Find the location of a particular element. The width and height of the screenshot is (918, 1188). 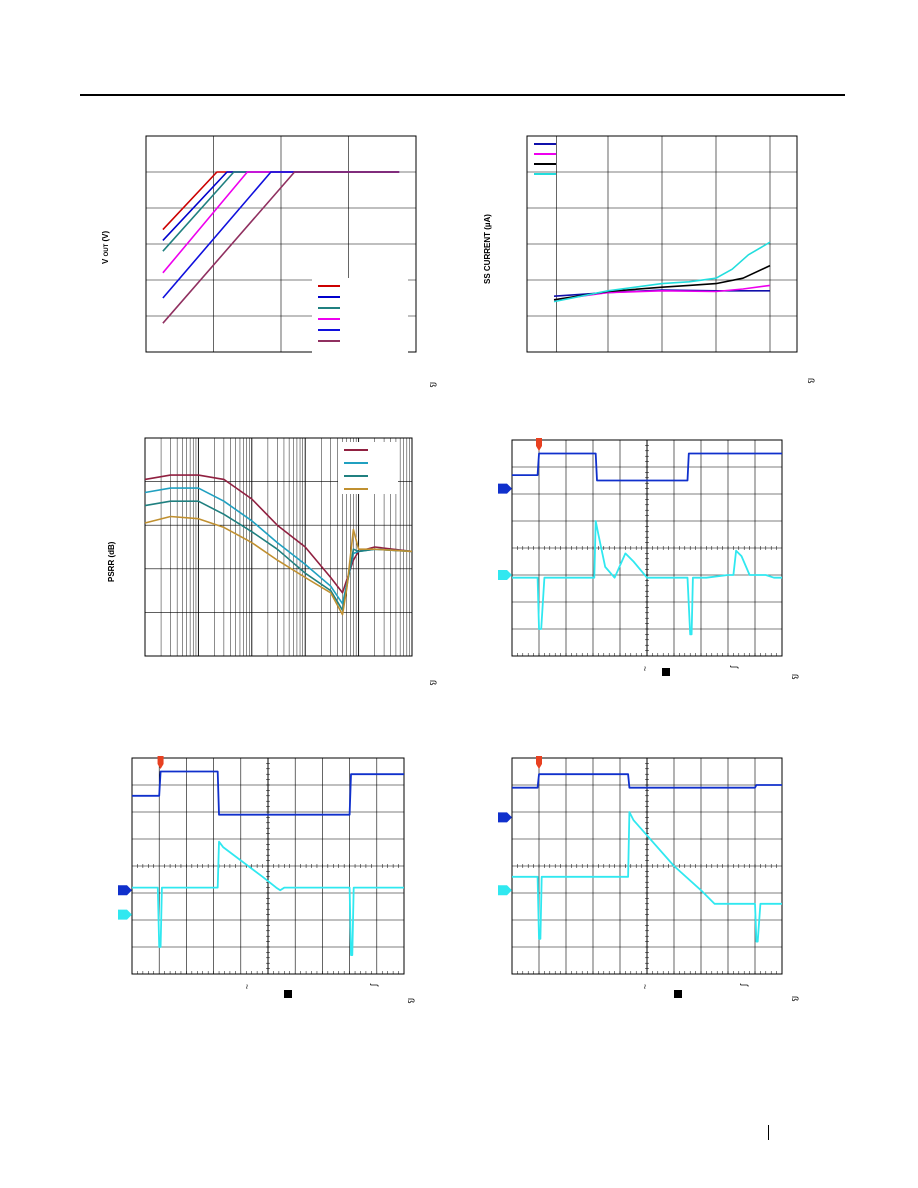

chart-scope-1: ~ ʃ ß is located at coordinates (649, 559).